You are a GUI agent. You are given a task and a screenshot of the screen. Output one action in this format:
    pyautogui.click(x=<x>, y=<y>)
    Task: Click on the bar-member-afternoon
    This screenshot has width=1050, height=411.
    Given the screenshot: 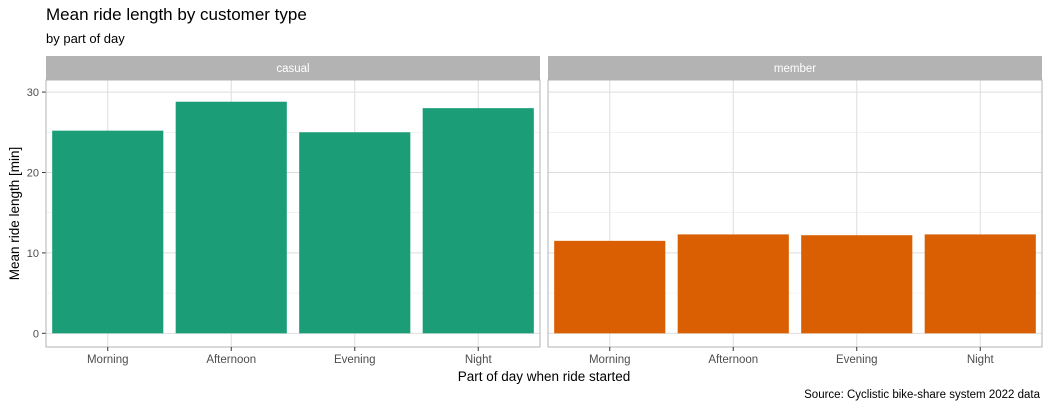 What is the action you would take?
    pyautogui.click(x=733, y=284)
    